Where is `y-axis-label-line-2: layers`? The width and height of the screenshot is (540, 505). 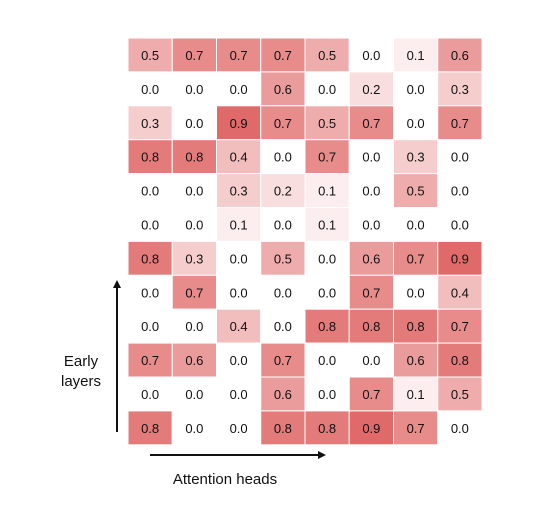 y-axis-label-line-2: layers is located at coordinates (80, 381).